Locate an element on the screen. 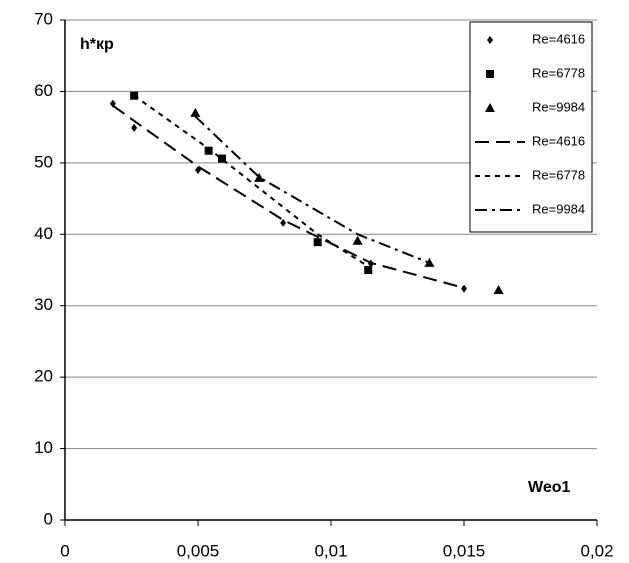  y-tick-label: 70 is located at coordinates (43, 18).